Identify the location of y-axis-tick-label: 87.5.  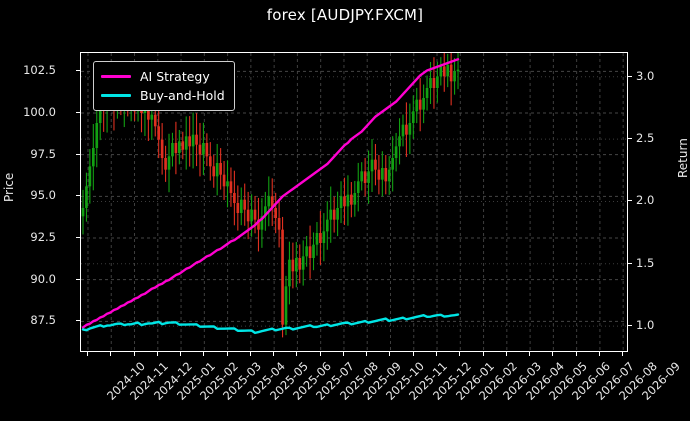
(43, 320).